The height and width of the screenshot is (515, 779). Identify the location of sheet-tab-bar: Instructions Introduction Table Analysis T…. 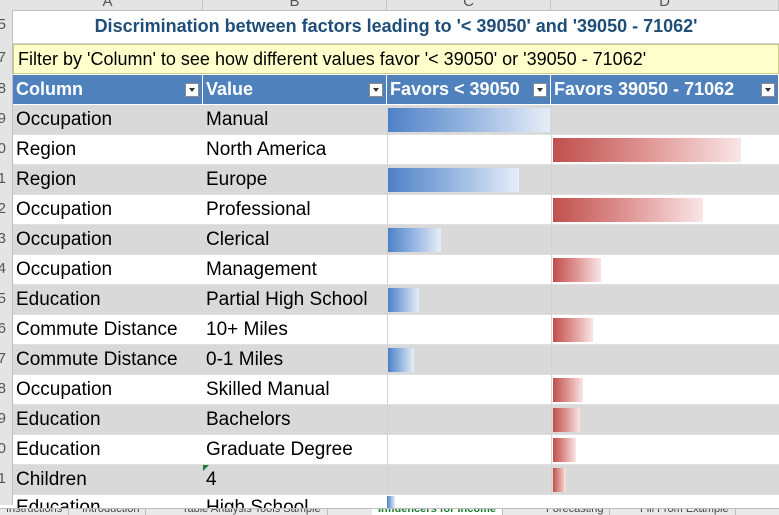
(389, 511).